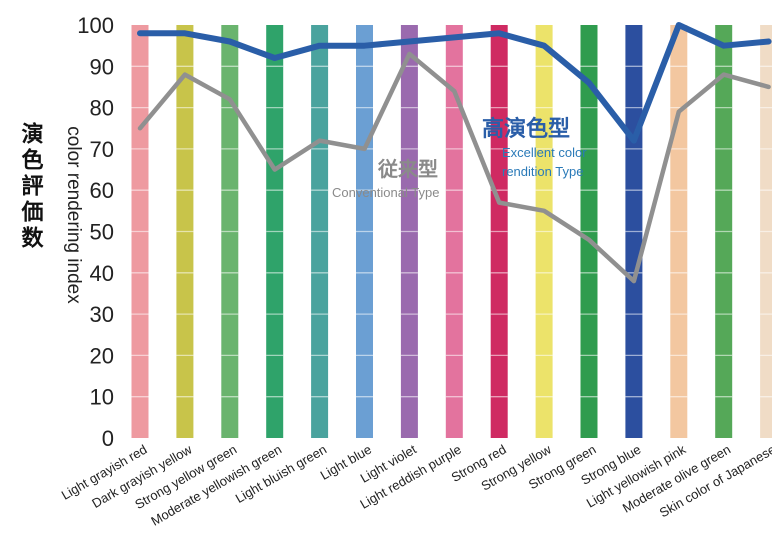  I want to click on y-tick-label: 80, so click(102, 108).